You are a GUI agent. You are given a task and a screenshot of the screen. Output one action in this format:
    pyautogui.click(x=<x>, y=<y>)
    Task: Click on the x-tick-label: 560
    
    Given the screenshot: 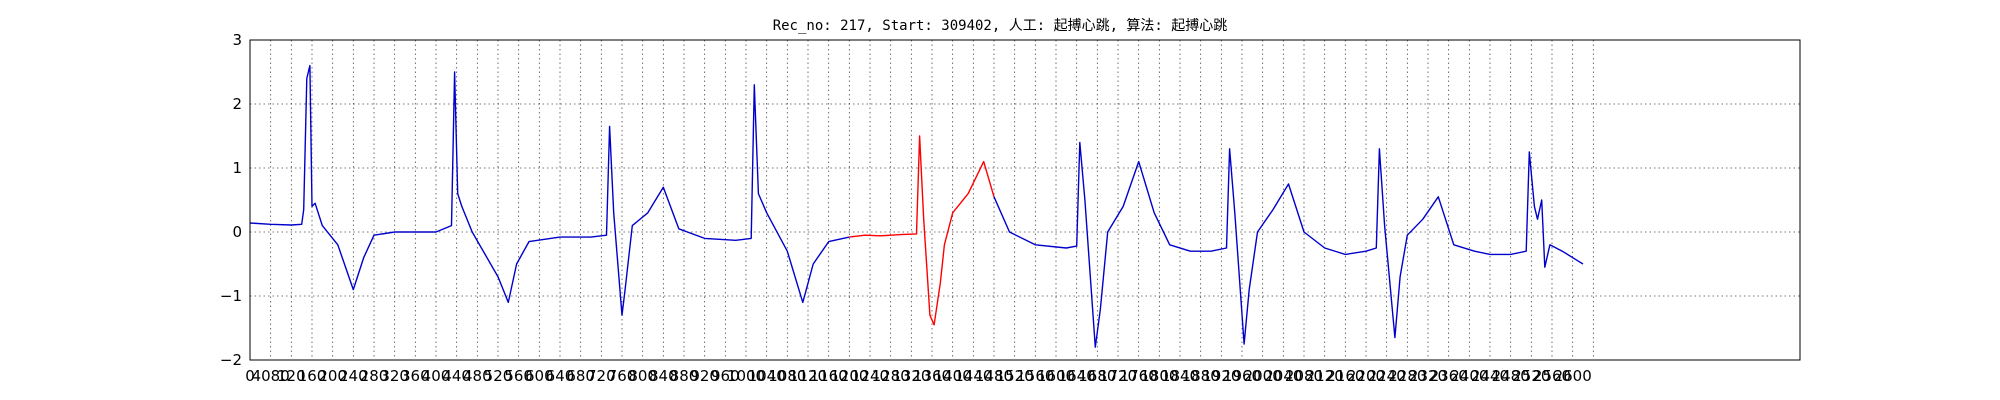 What is the action you would take?
    pyautogui.click(x=518, y=376)
    